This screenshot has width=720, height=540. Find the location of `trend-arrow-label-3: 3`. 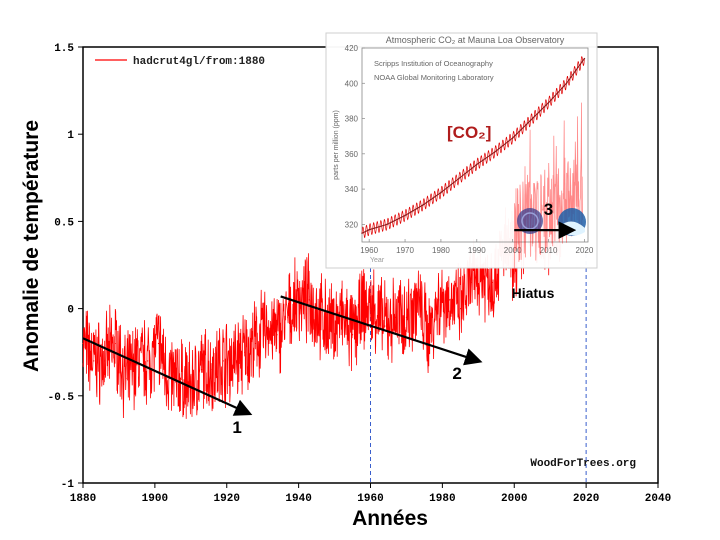

trend-arrow-label-3: 3 is located at coordinates (548, 209).